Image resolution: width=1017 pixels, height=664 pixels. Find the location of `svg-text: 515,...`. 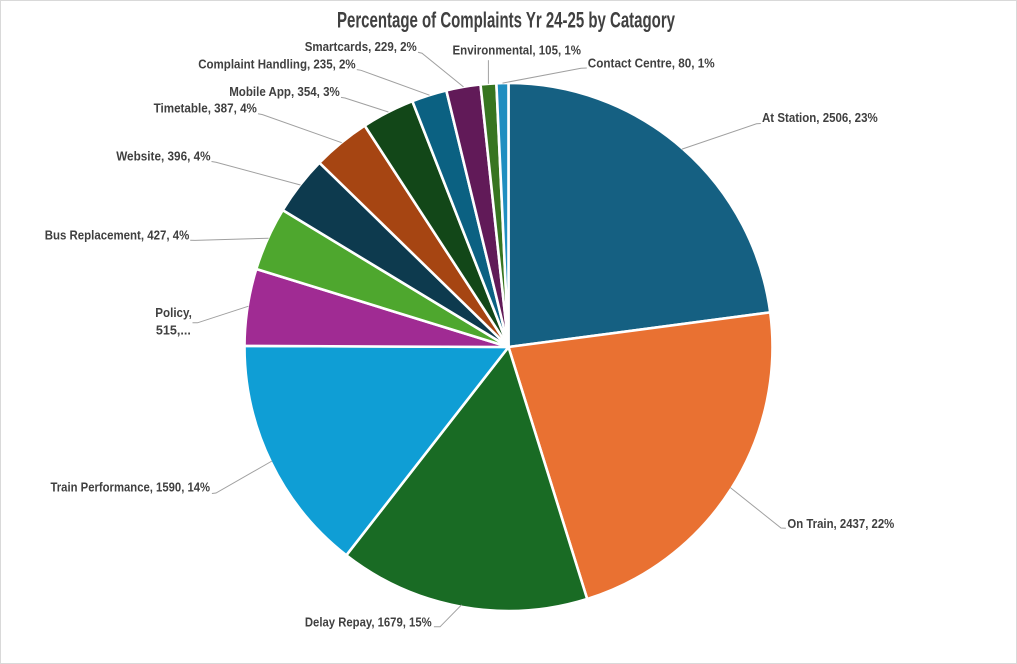

svg-text: 515,... is located at coordinates (173, 330).